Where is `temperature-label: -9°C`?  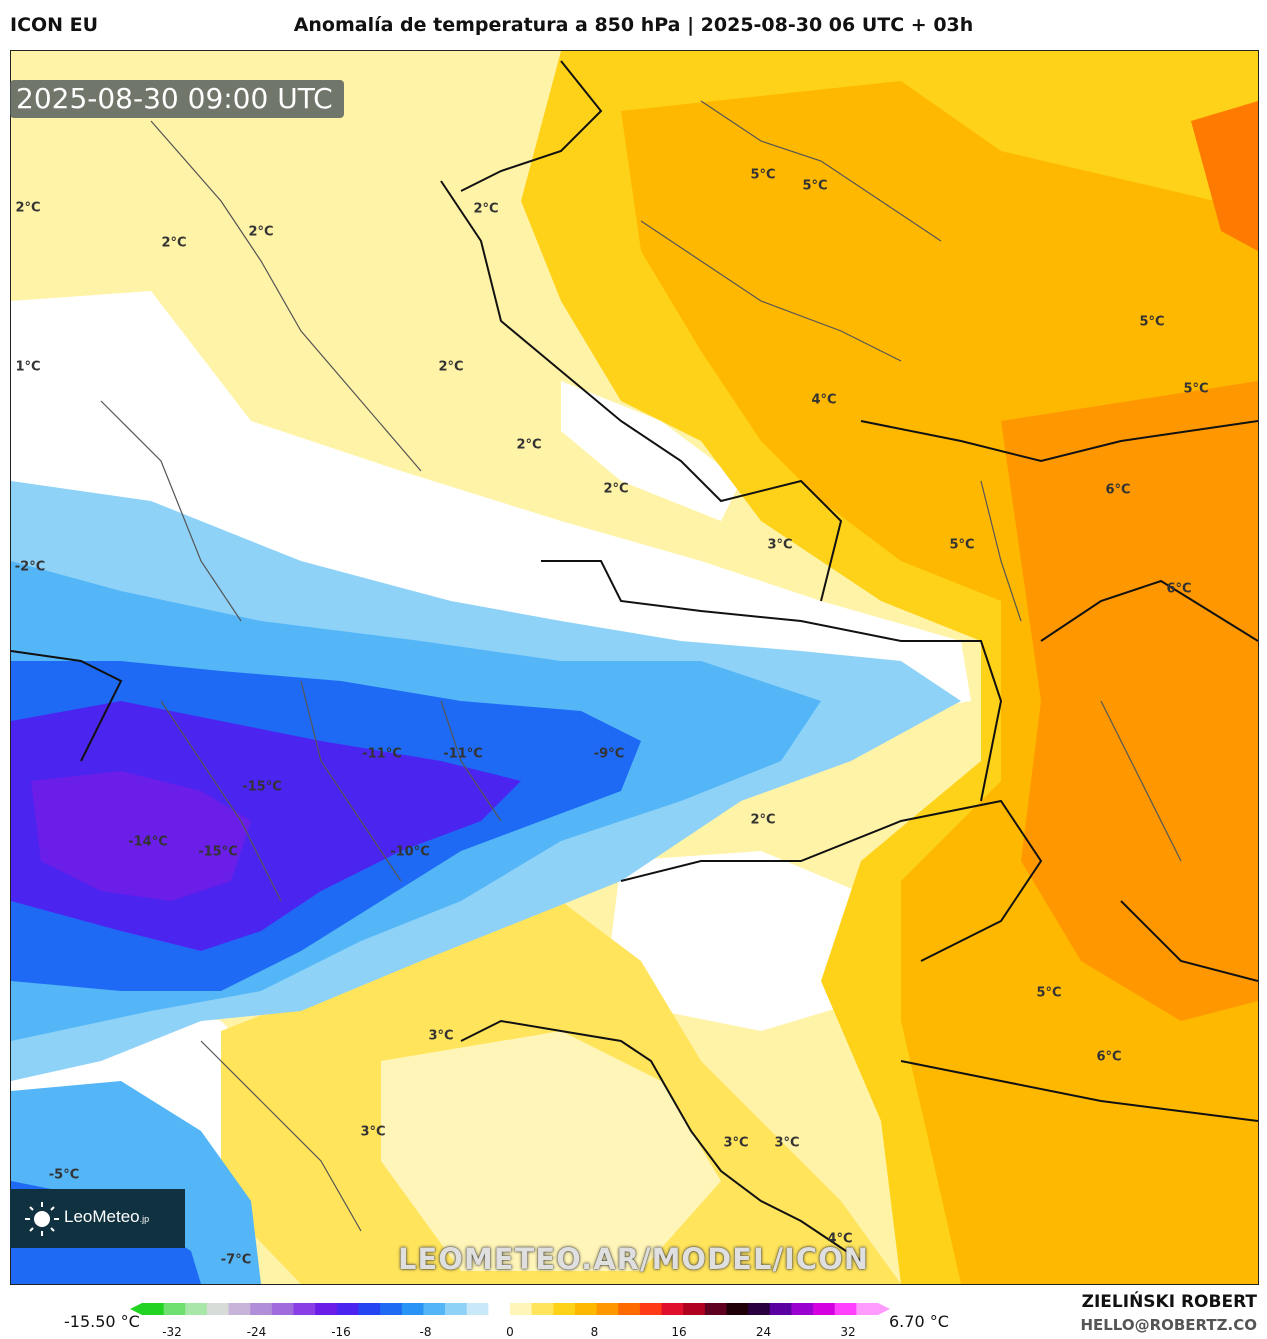
temperature-label: -9°C is located at coordinates (609, 754).